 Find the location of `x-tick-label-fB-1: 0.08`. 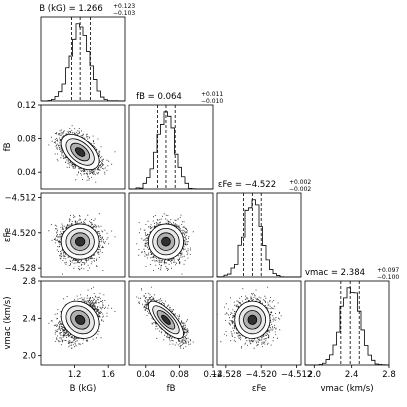

x-tick-label-fB-1: 0.08 is located at coordinates (179, 375).